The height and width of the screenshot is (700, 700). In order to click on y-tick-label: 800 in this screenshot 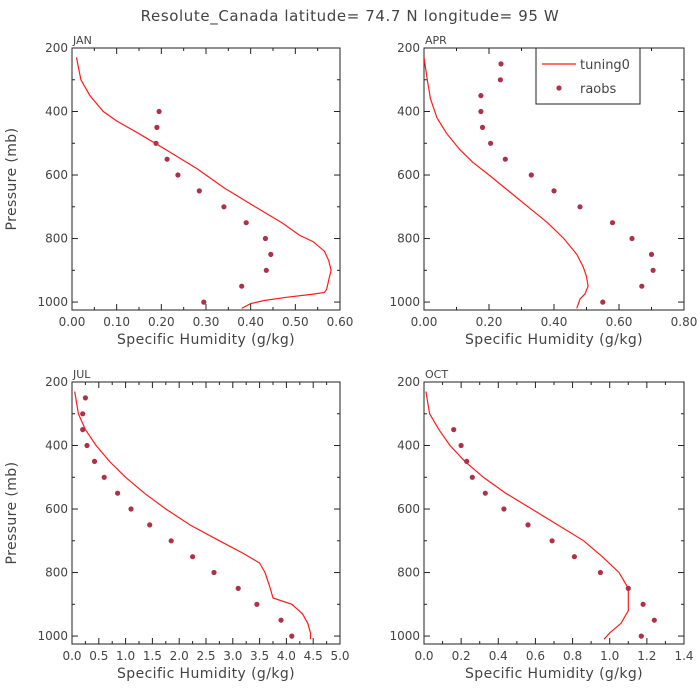, I will do `click(56, 239)`.